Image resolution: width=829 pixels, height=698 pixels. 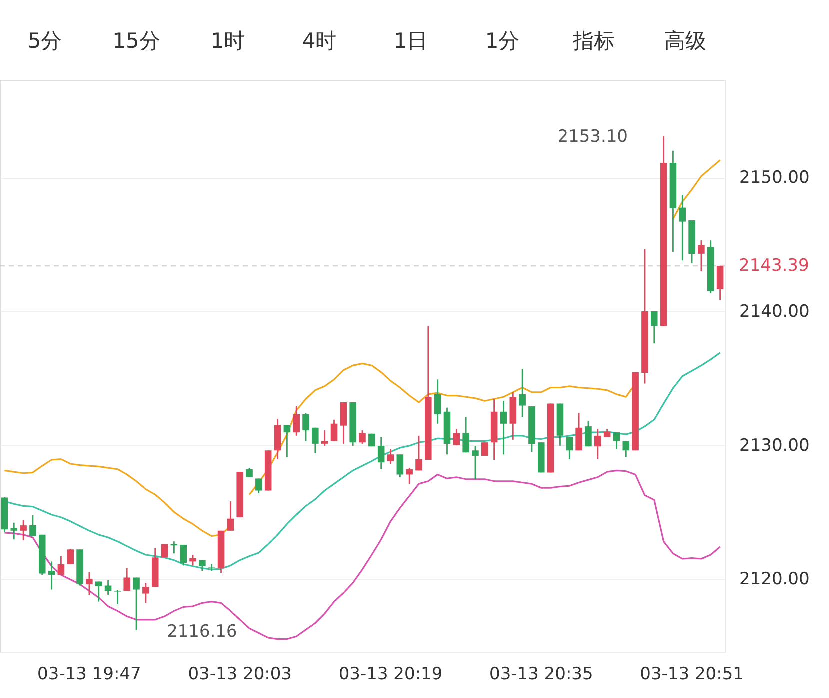 What do you see at coordinates (593, 41) in the screenshot?
I see `text: 指标` at bounding box center [593, 41].